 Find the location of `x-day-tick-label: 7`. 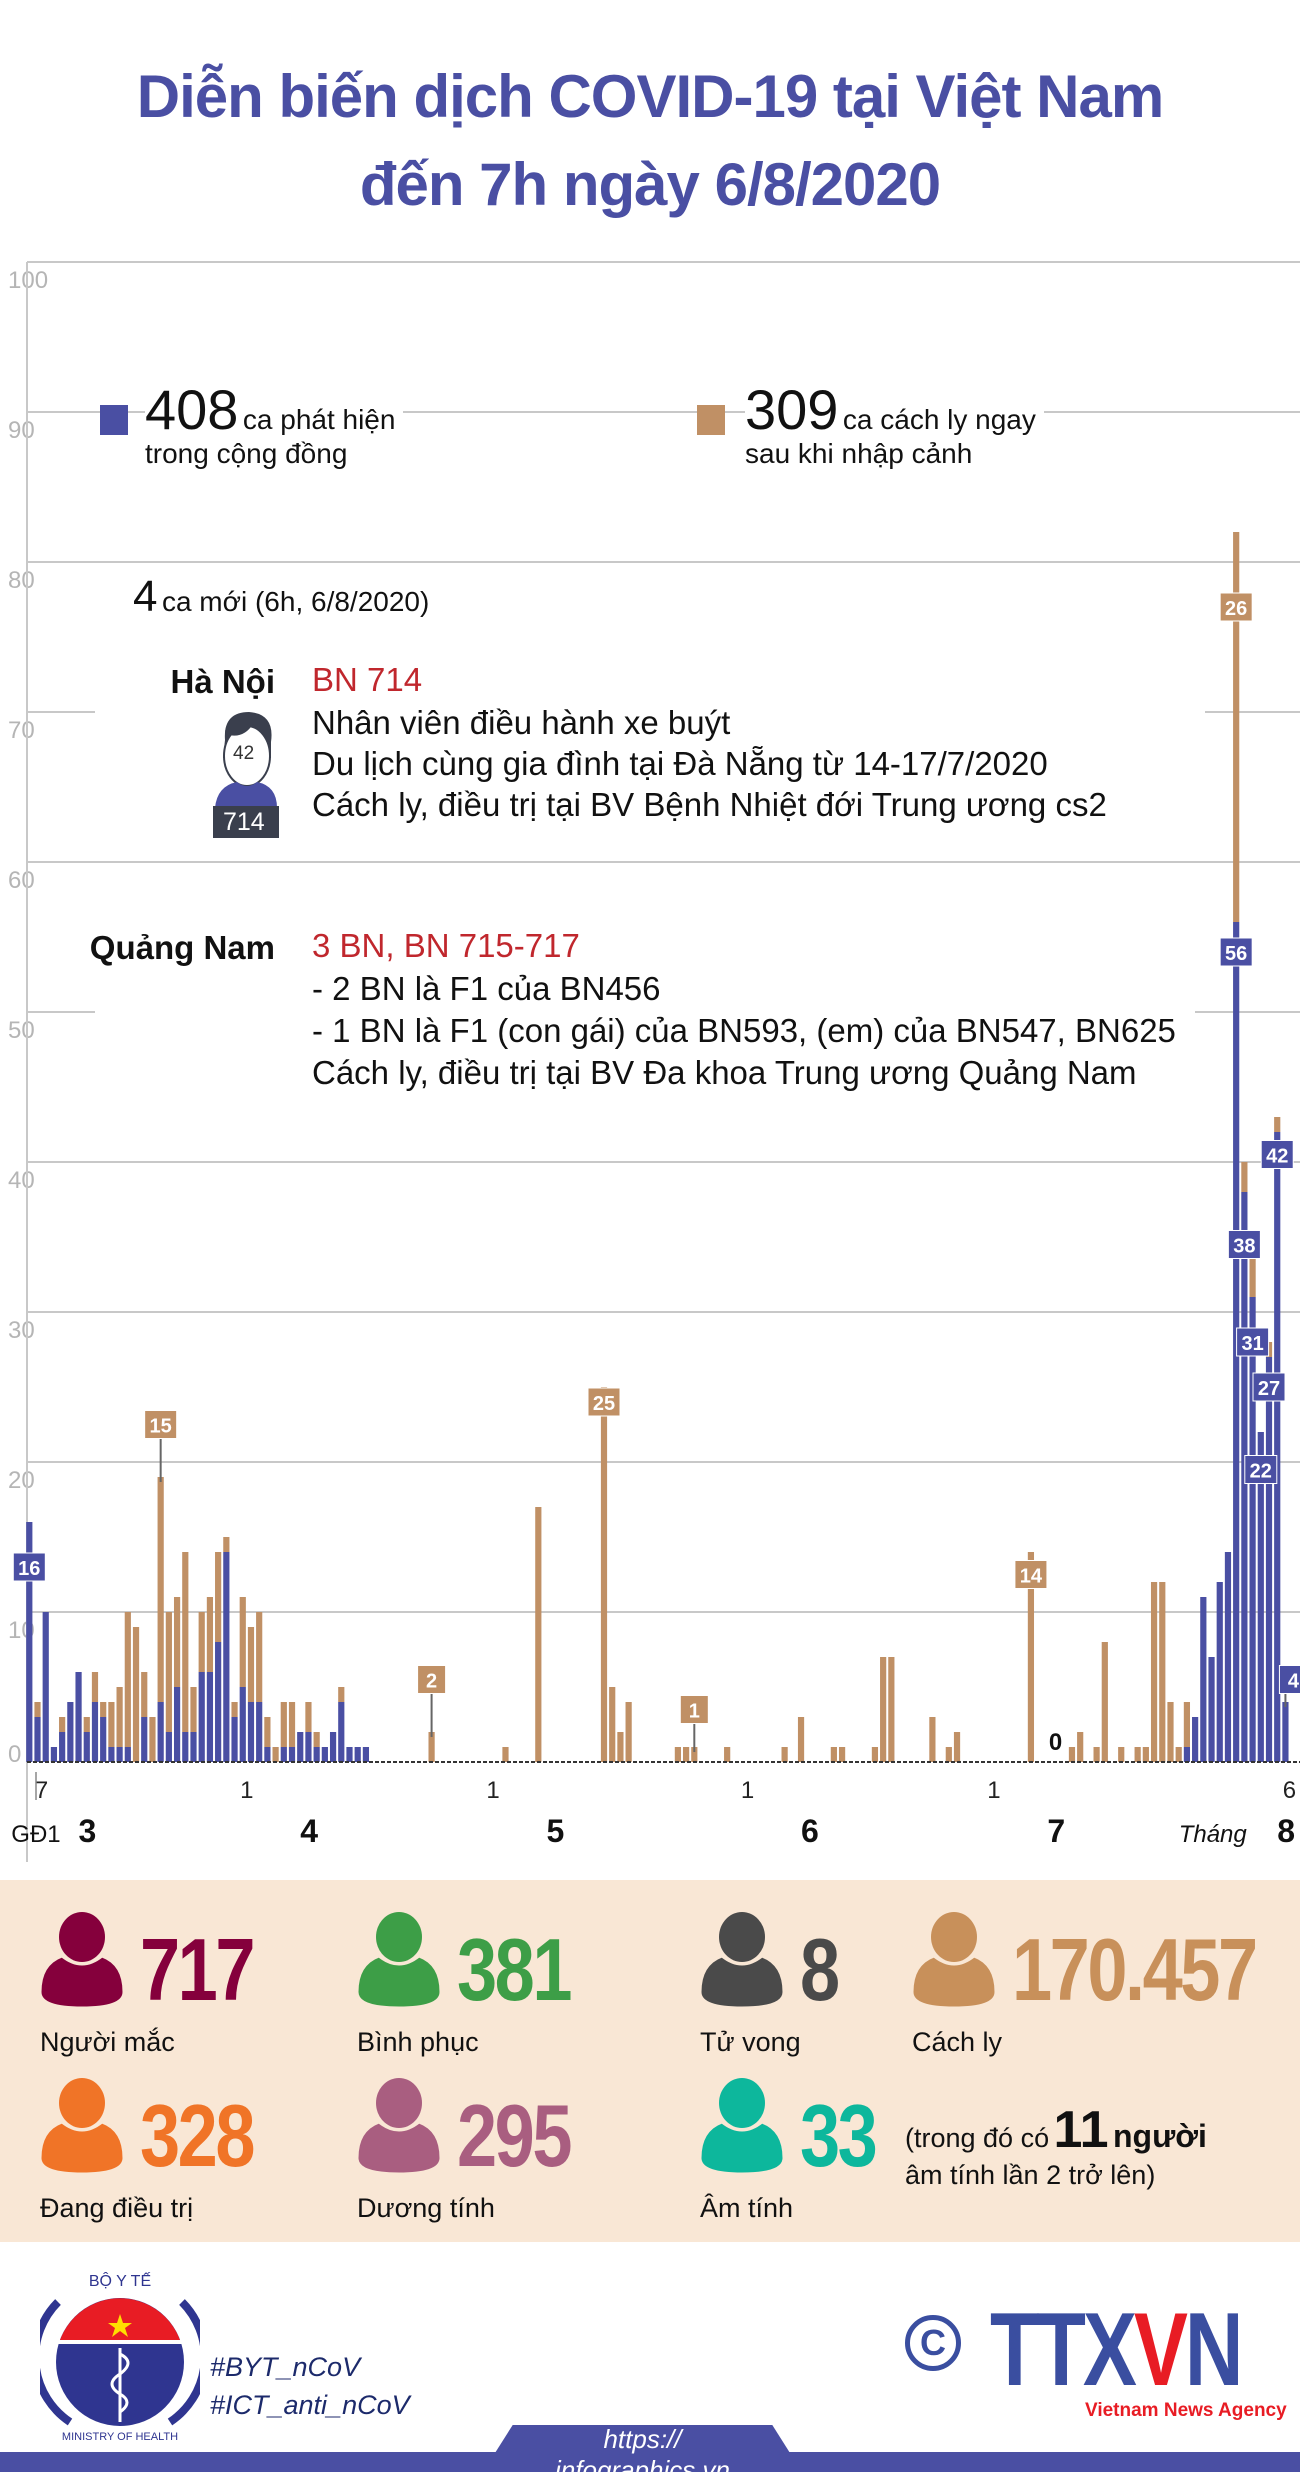

x-day-tick-label: 7 is located at coordinates (41, 1790).